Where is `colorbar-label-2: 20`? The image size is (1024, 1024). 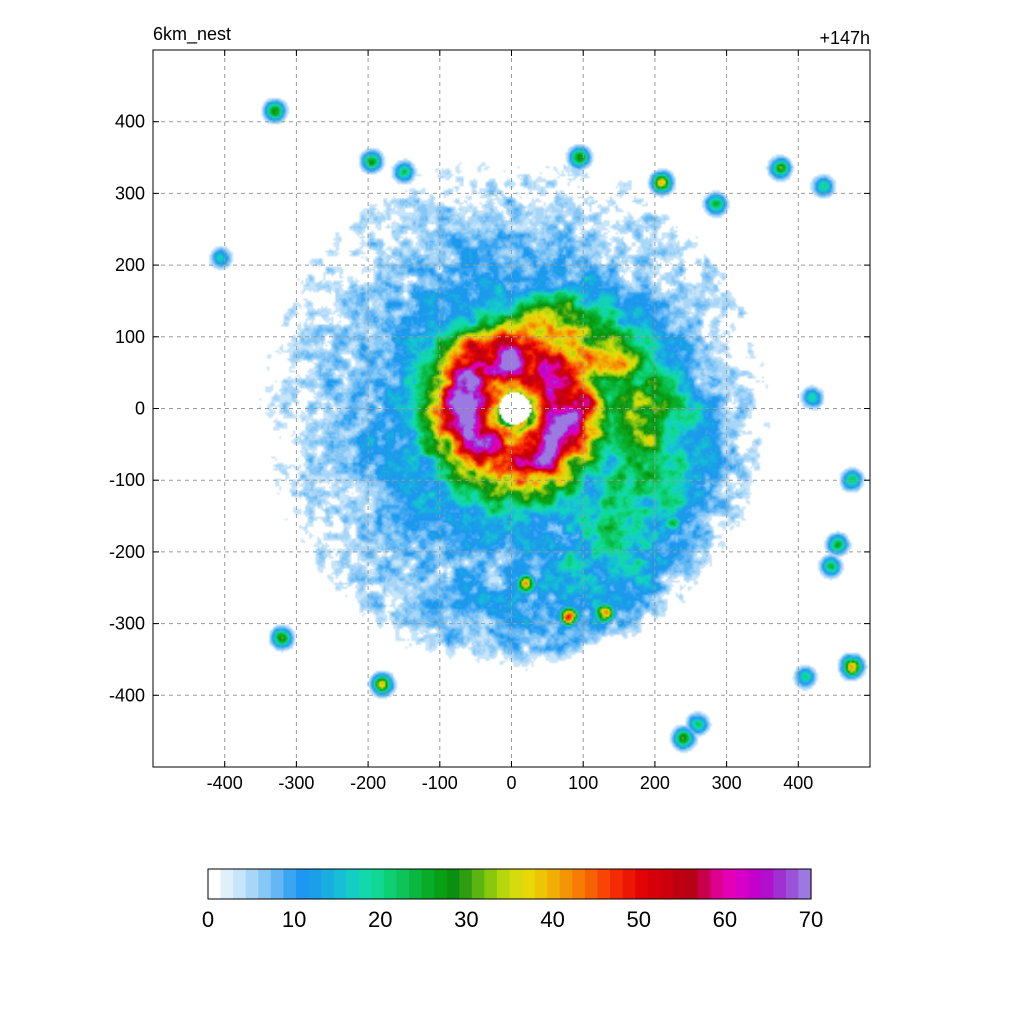
colorbar-label-2: 20 is located at coordinates (380, 919).